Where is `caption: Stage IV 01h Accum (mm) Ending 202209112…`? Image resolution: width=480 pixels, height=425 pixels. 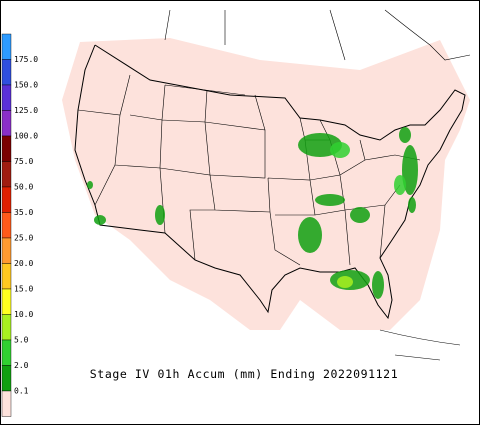
caption: Stage IV 01h Accum (mm) Ending 202209112… is located at coordinates (244, 374).